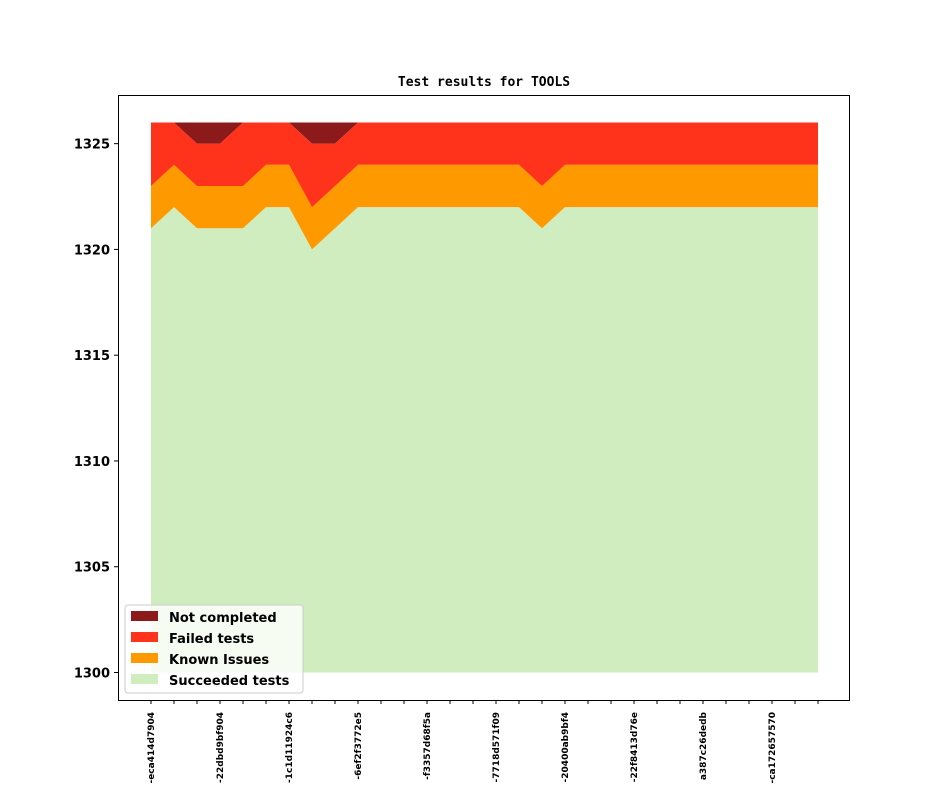 This screenshot has height=787, width=944. Describe the element at coordinates (92, 462) in the screenshot. I see `y-tick-label: 1310` at that location.